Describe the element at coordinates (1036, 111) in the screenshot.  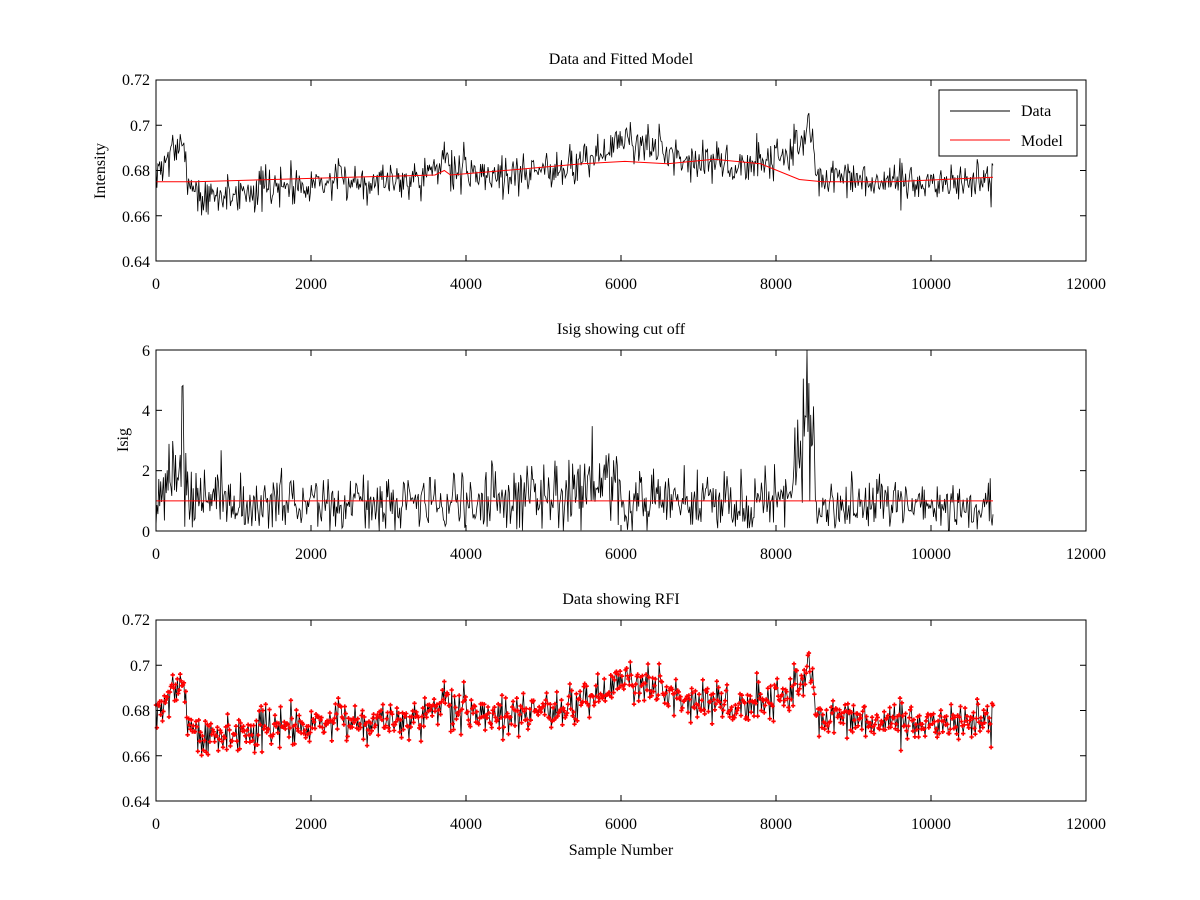
I see `legend-label-data: Data` at that location.